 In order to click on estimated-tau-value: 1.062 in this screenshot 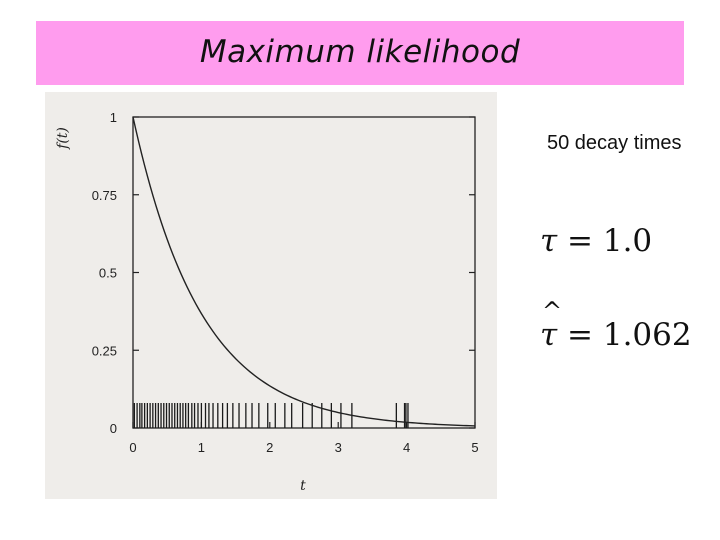, I will do `click(647, 335)`.